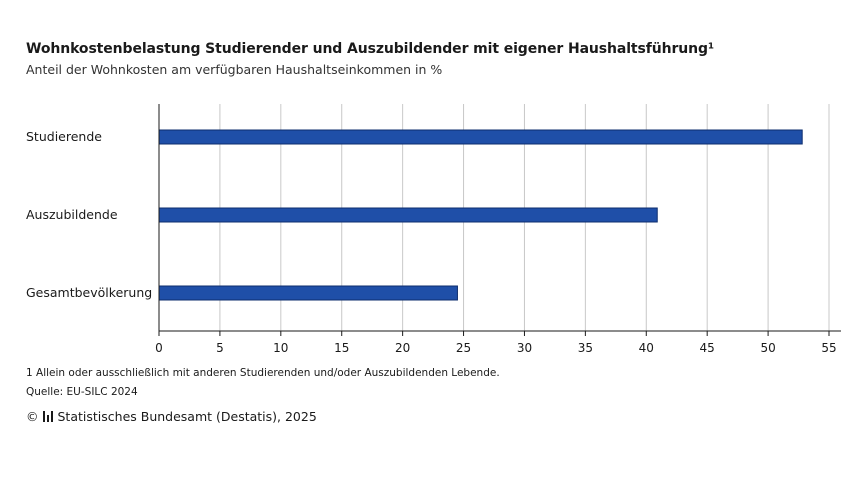 The width and height of the screenshot is (850, 478). Describe the element at coordinates (707, 348) in the screenshot. I see `x-tick-label: 45` at that location.